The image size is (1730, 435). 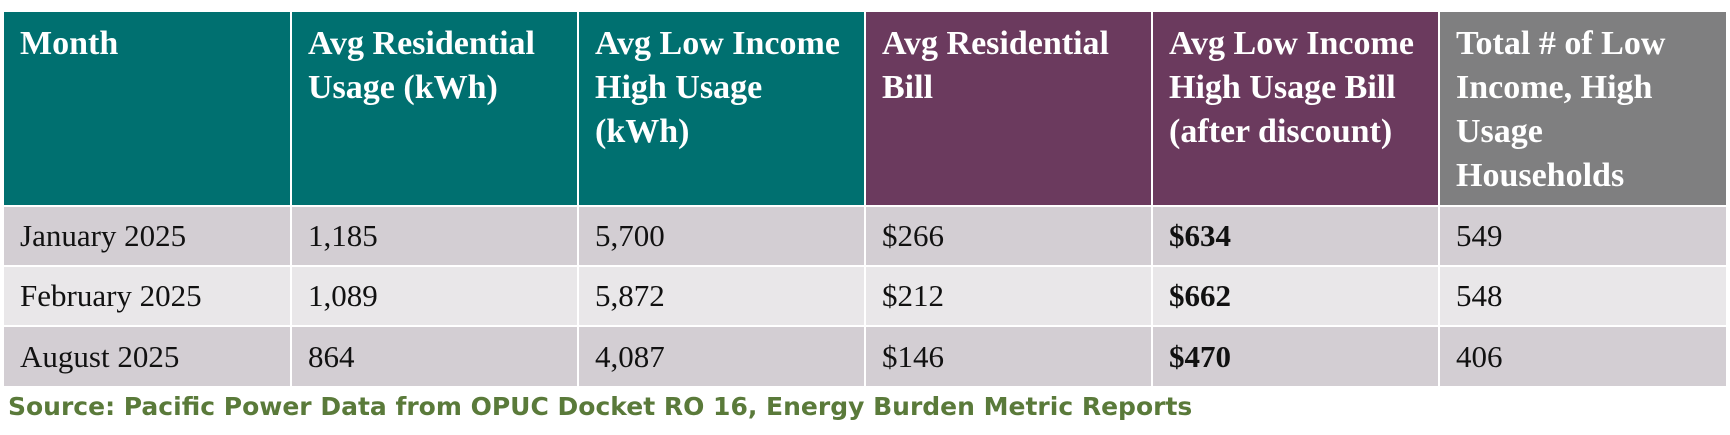 I want to click on cell-total-households: 548, so click(x=1582, y=295).